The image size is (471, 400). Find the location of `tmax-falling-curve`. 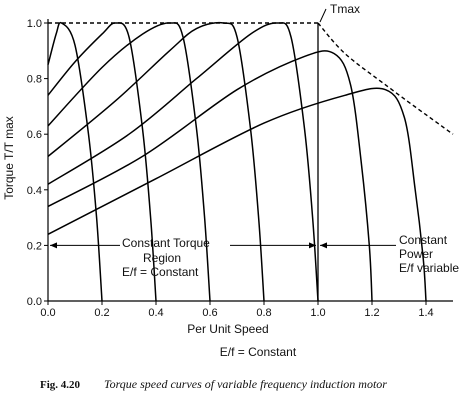

tmax-falling-curve is located at coordinates (385, 78).